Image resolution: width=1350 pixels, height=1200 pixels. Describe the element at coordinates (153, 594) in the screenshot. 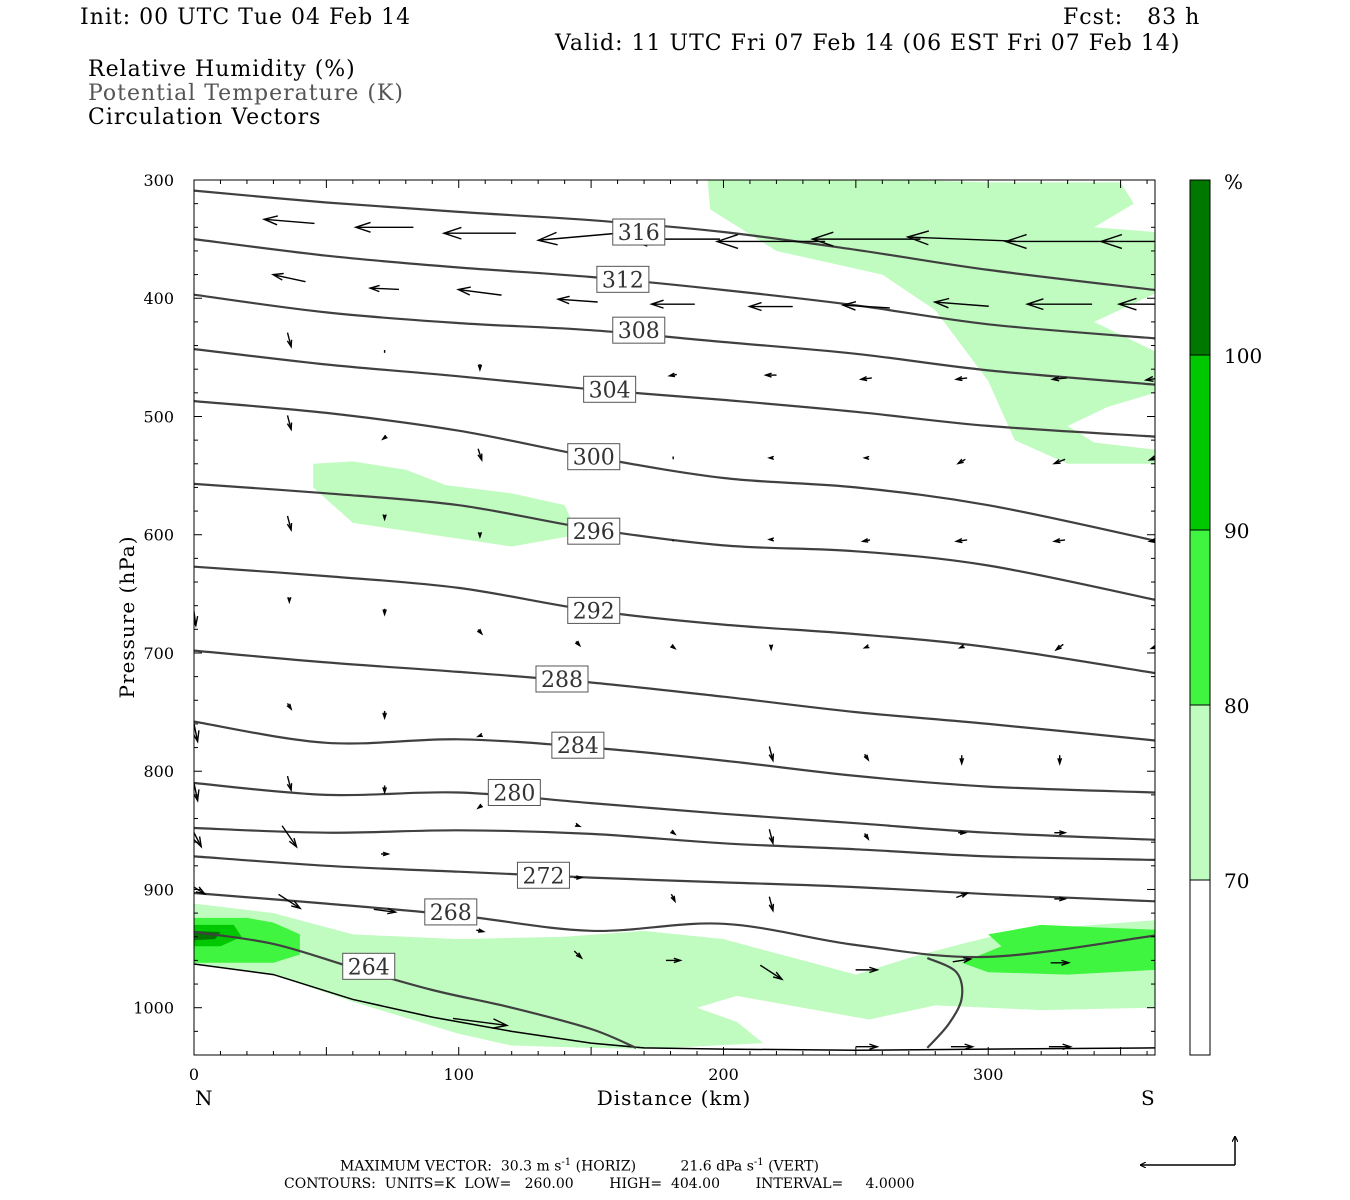

I see `y-axis-labels: 300 400 500 600 700 800 900 1000` at that location.